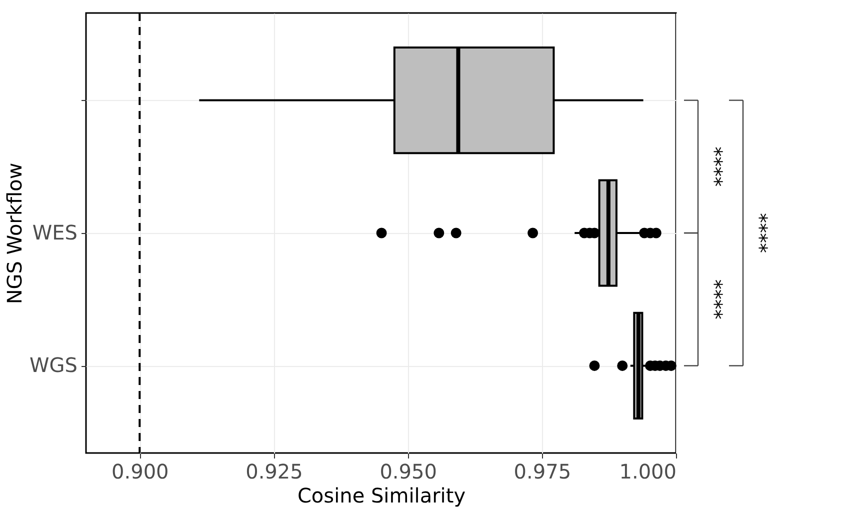 The height and width of the screenshot is (521, 862). What do you see at coordinates (14, 233) in the screenshot?
I see `y-axis-title: NGS Workflow` at bounding box center [14, 233].